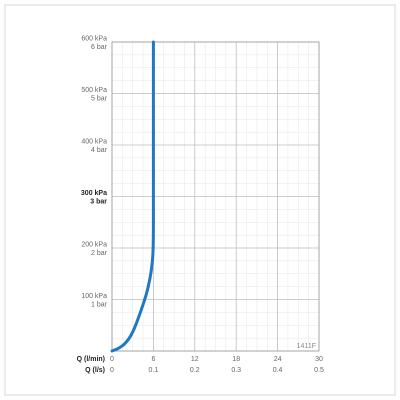  I want to click on series-line, so click(132, 196).